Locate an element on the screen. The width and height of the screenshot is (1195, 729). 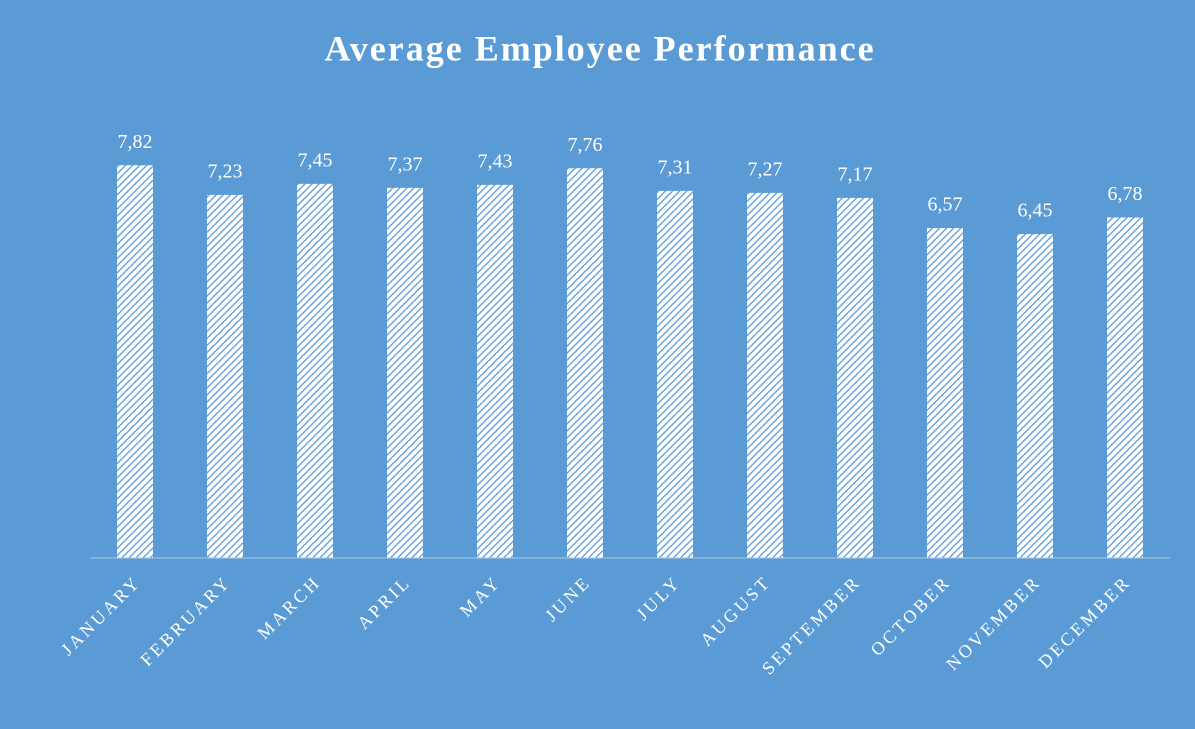
value-label: 7,82 is located at coordinates (135, 142).